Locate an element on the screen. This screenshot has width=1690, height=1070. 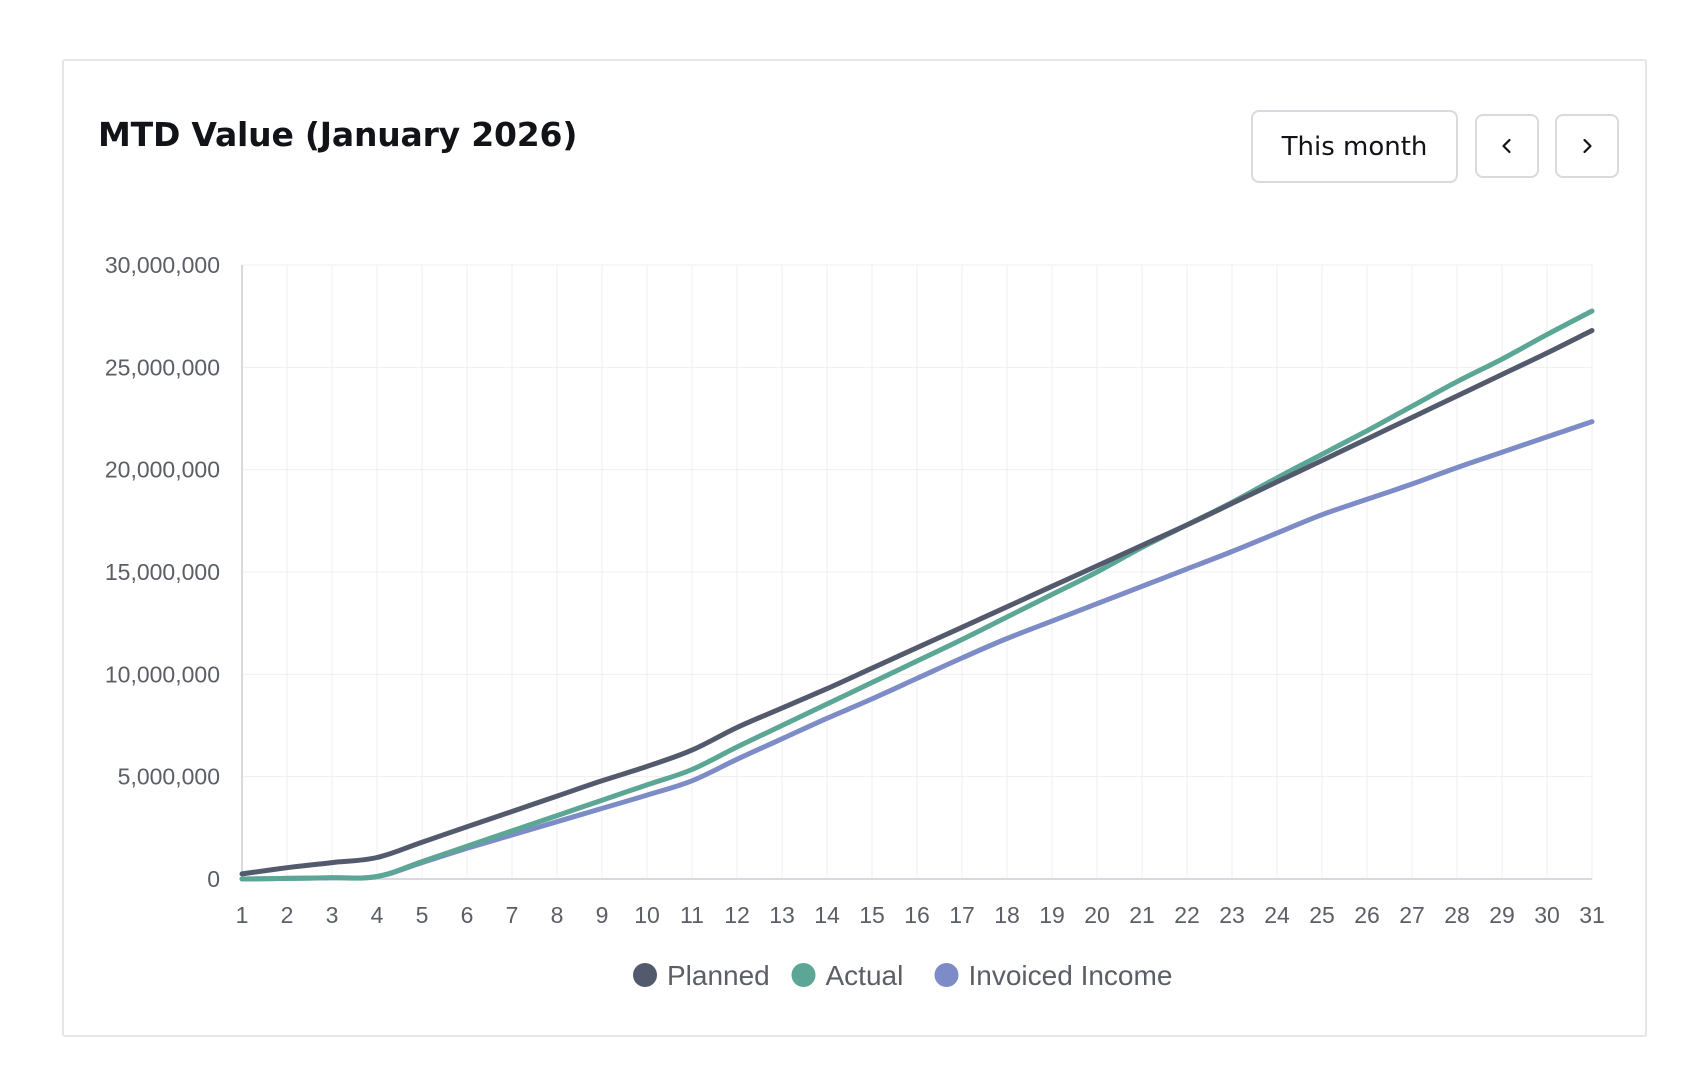
x-tick-label: 15 is located at coordinates (872, 915).